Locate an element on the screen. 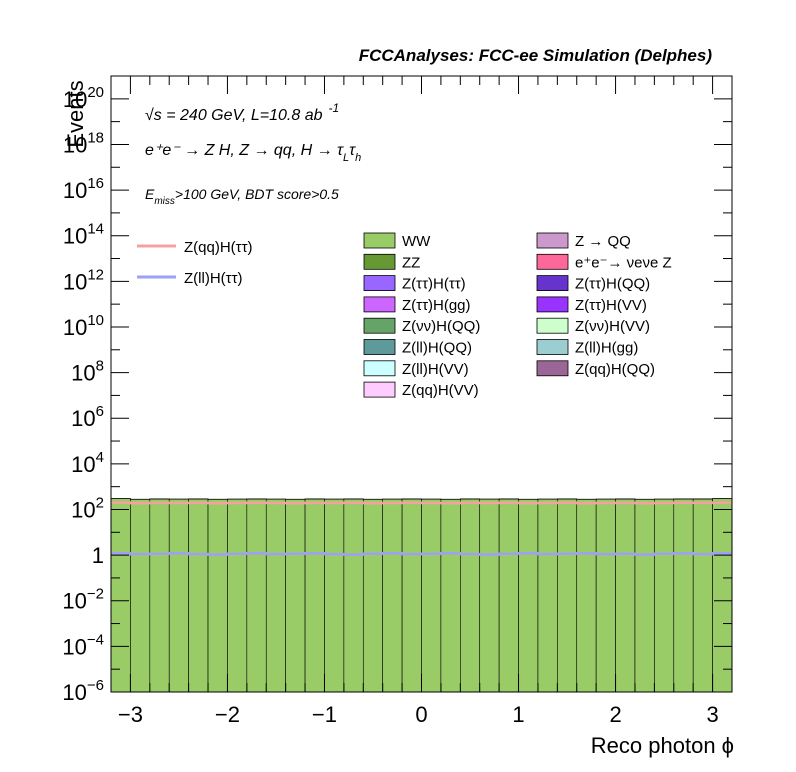  x-tick-label: 1 is located at coordinates (518, 714).